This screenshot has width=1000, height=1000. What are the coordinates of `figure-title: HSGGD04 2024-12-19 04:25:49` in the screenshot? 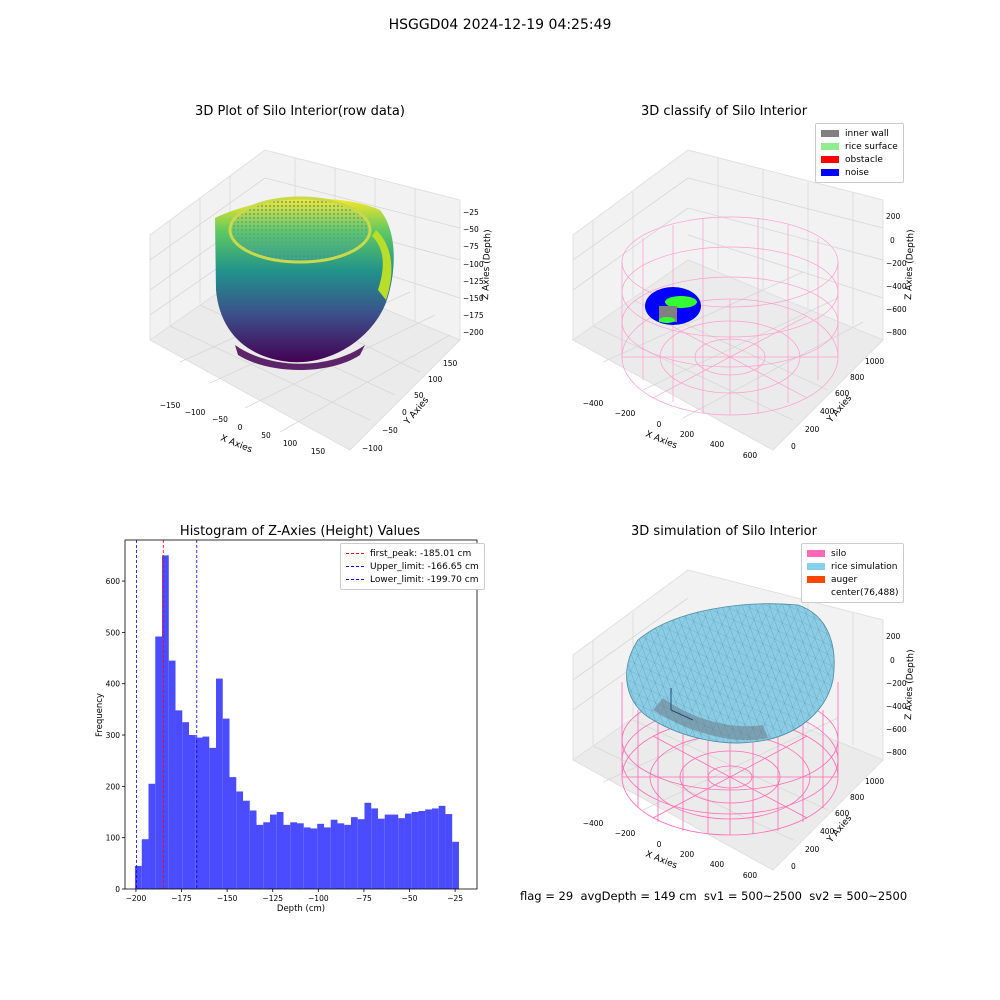 It's located at (500, 25).